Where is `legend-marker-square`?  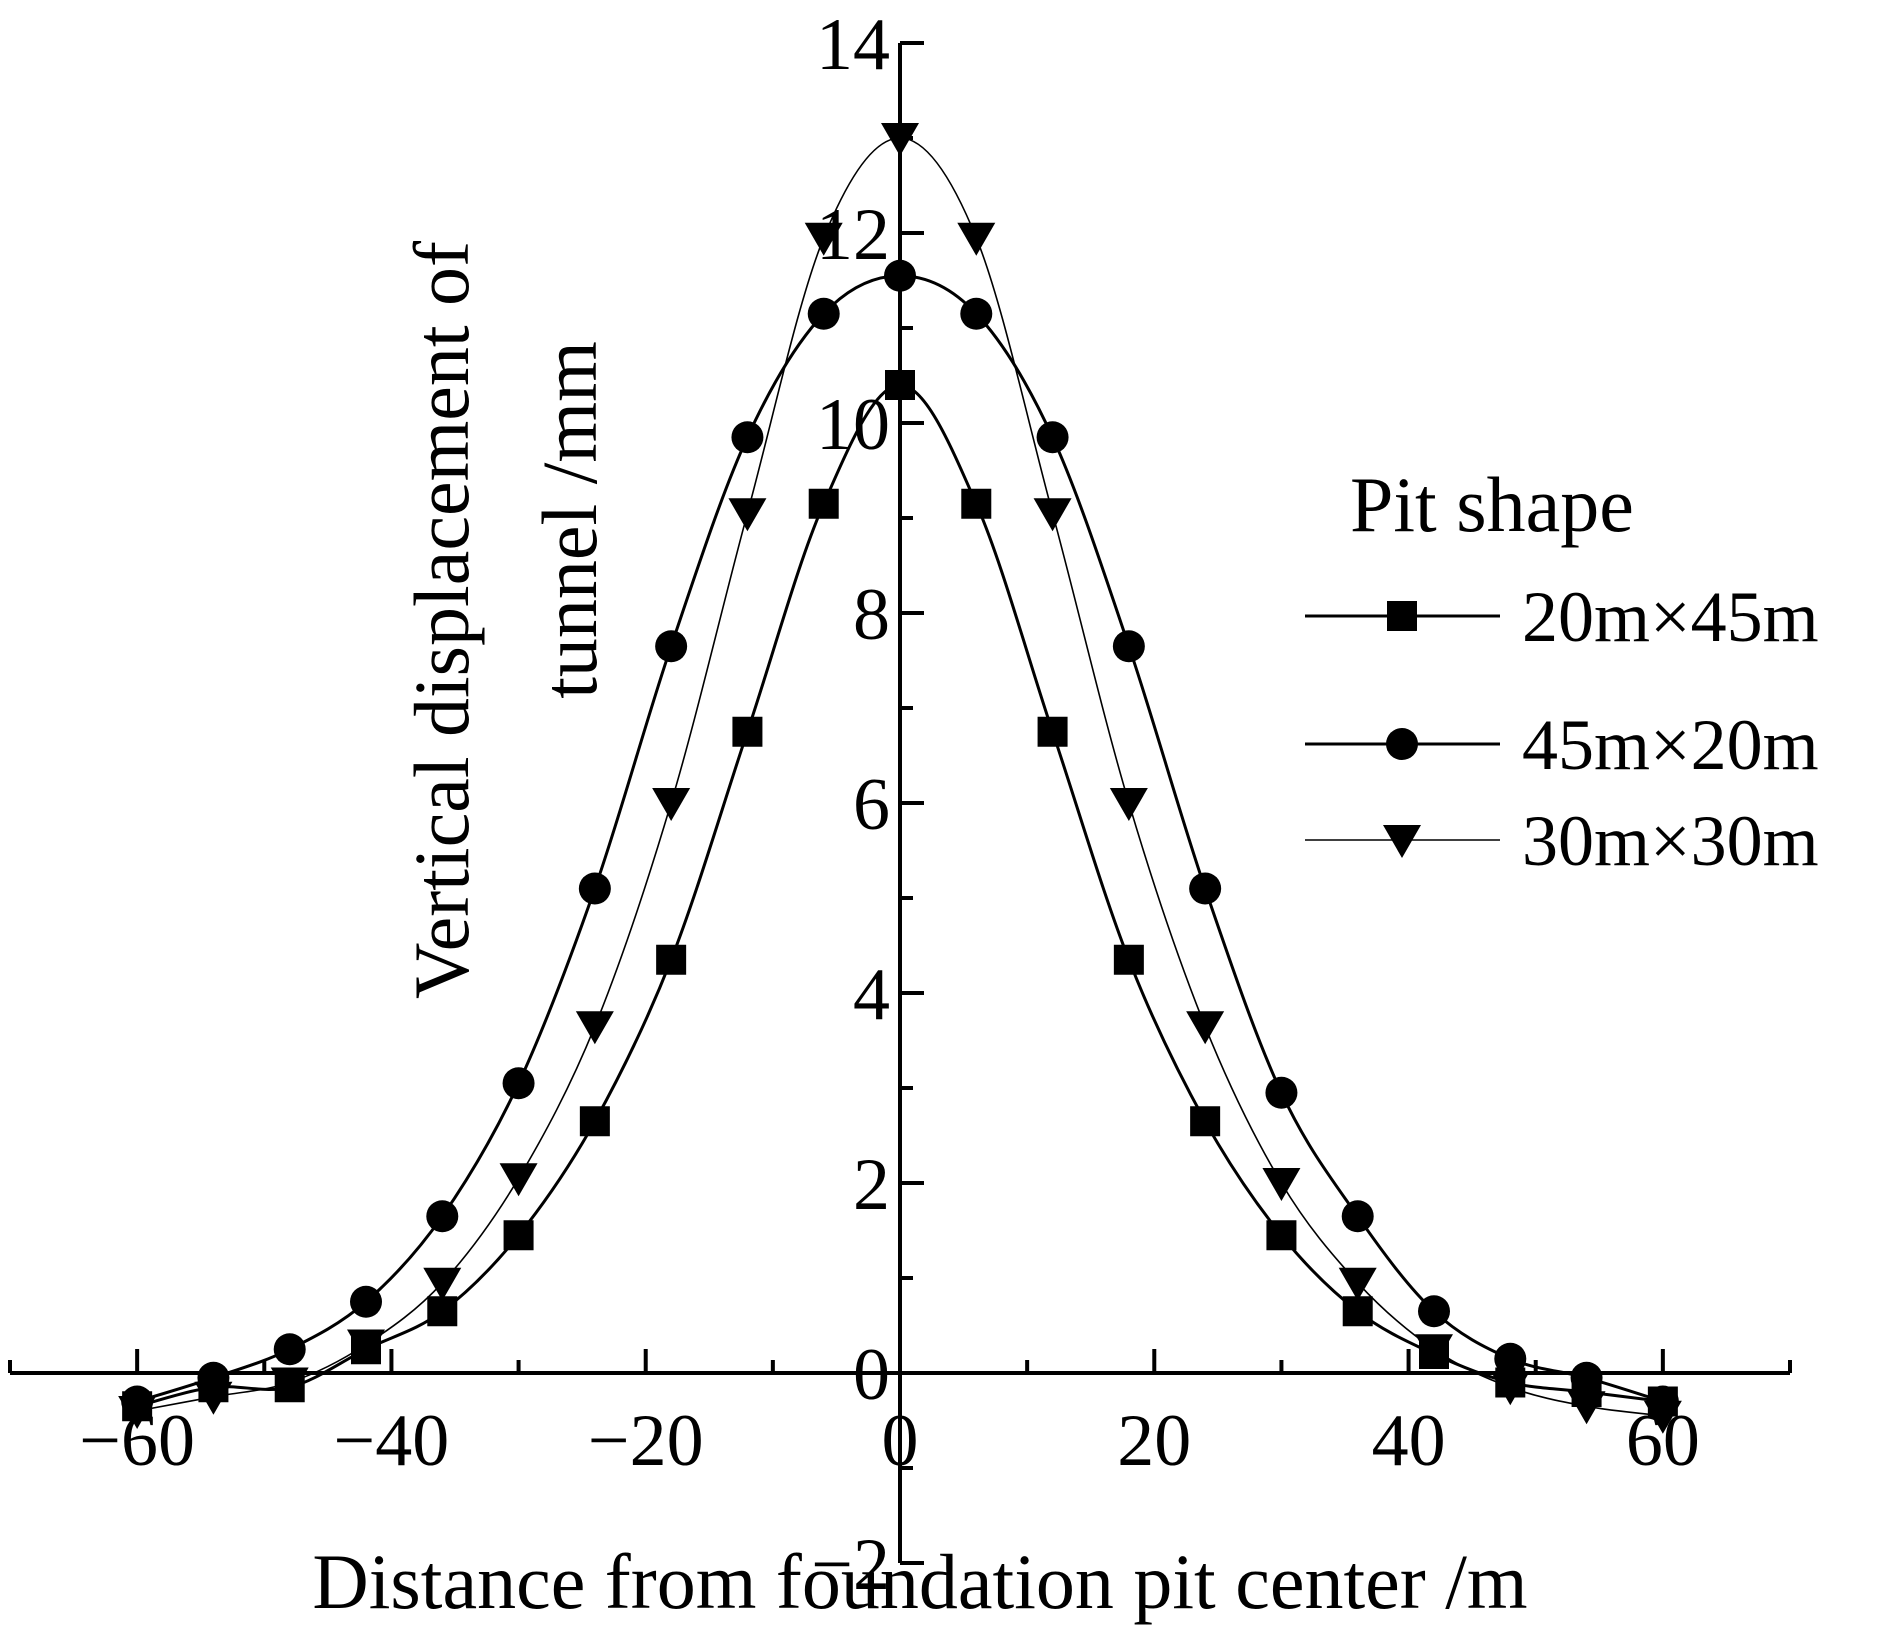
legend-marker-square is located at coordinates (1402, 616).